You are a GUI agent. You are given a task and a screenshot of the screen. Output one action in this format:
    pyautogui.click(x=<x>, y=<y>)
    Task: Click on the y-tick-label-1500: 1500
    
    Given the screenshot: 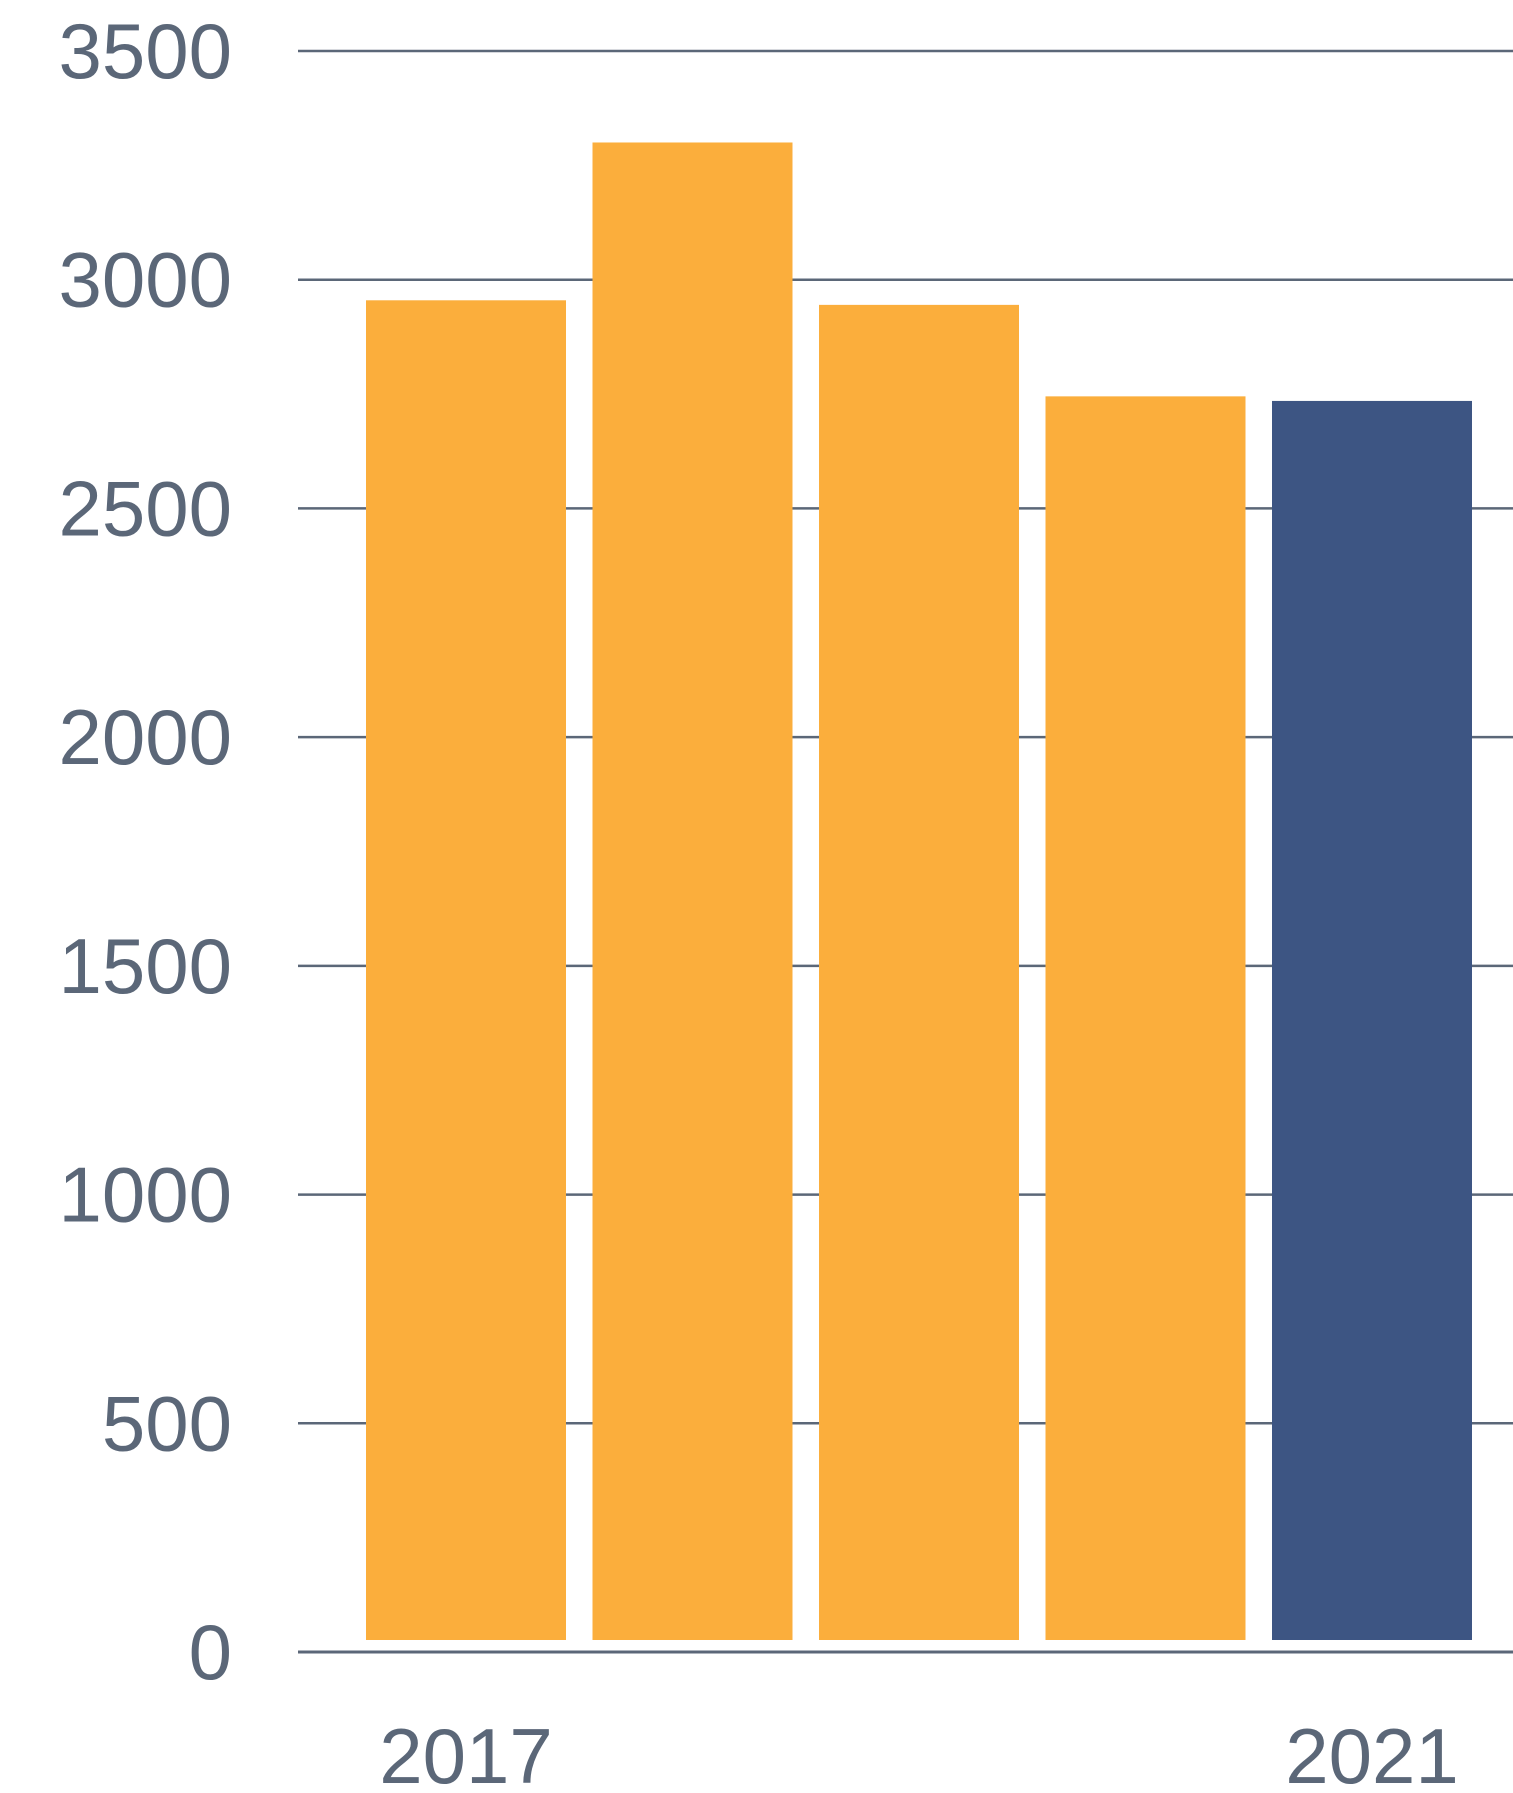 What is the action you would take?
    pyautogui.click(x=145, y=966)
    